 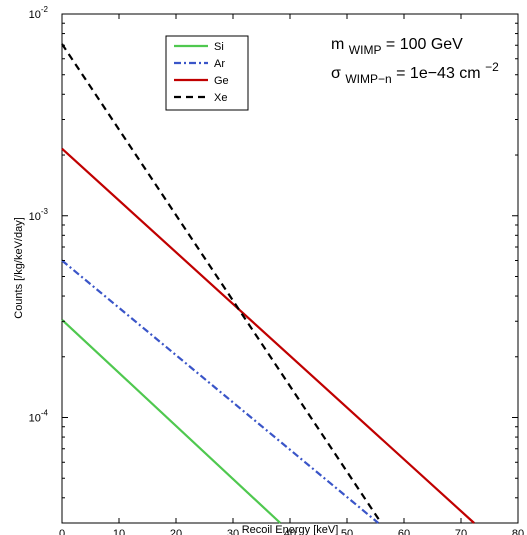 What do you see at coordinates (347, 531) in the screenshot?
I see `x-tick-label-50: 50` at bounding box center [347, 531].